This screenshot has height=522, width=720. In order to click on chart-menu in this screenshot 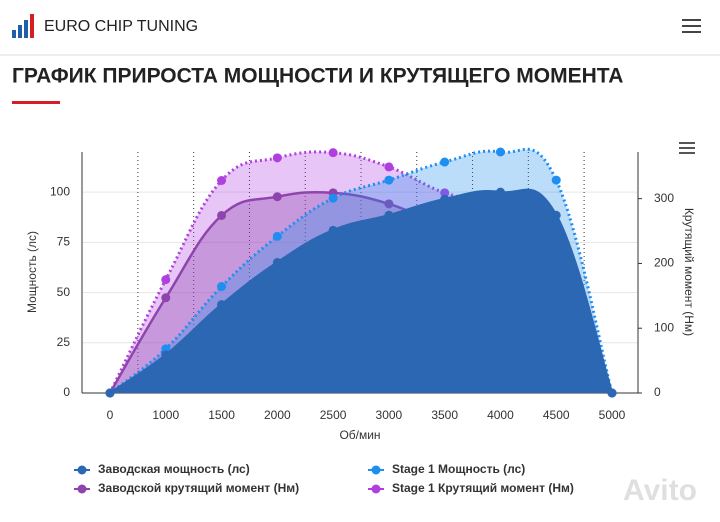, I will do `click(687, 148)`.